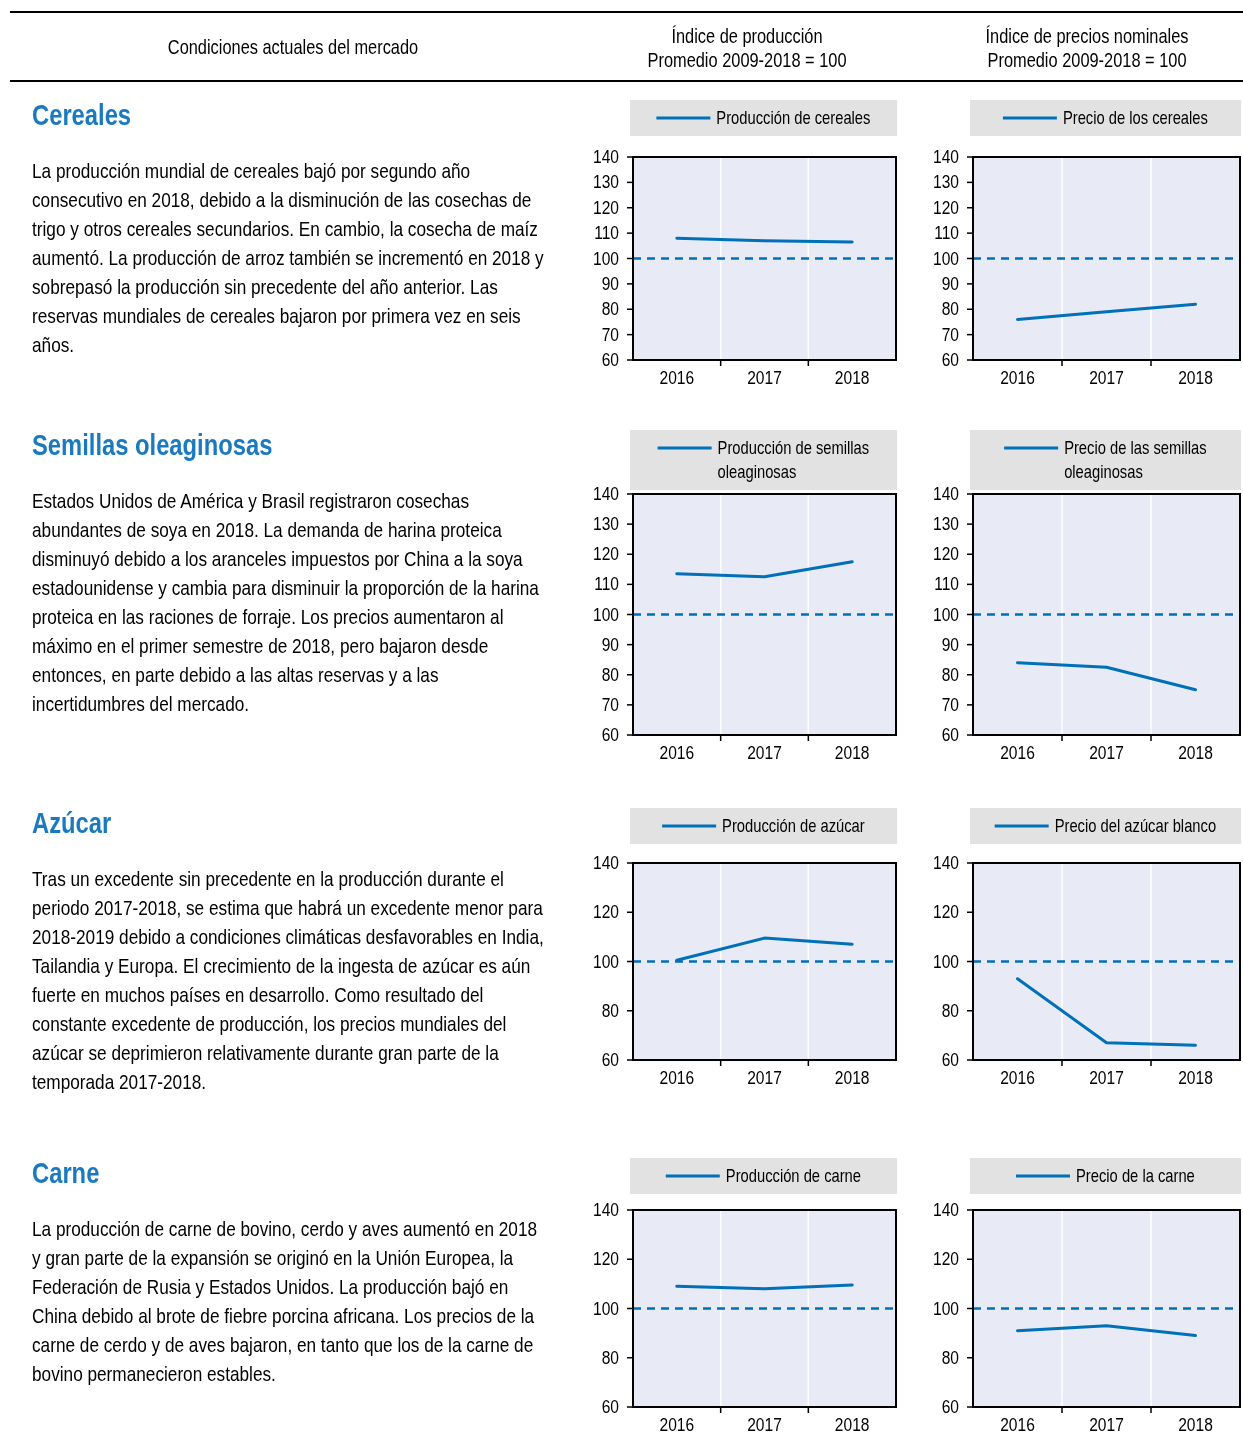 This screenshot has height=1432, width=1243. I want to click on legend-label: Precio del azúcar blanco, so click(1135, 825).